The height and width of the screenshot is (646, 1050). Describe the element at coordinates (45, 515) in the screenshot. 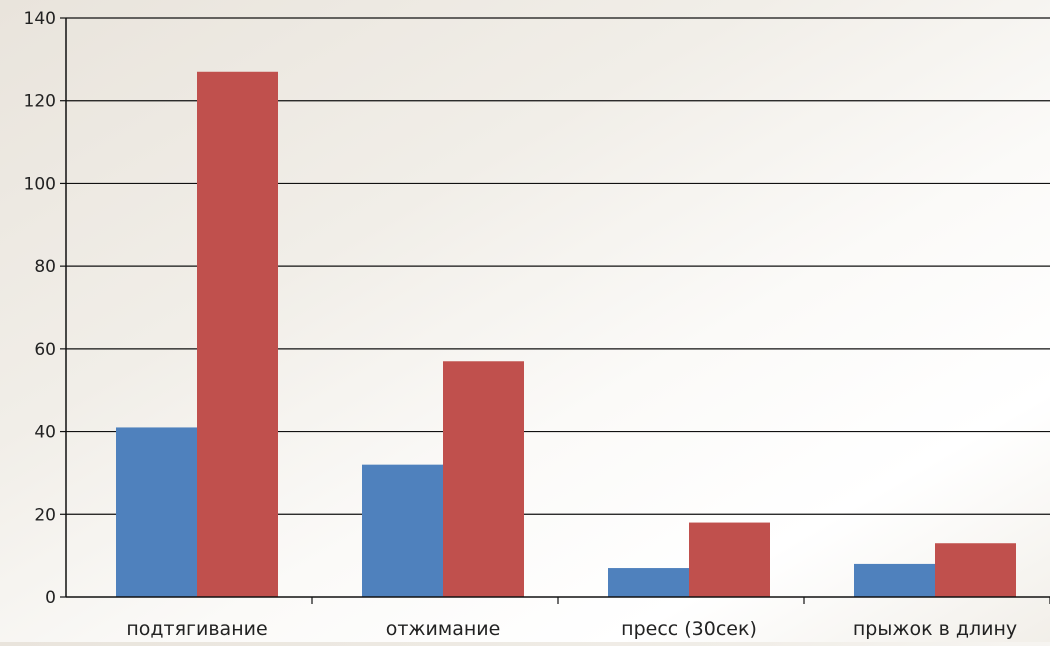

I see `y-tick-label: 20` at that location.